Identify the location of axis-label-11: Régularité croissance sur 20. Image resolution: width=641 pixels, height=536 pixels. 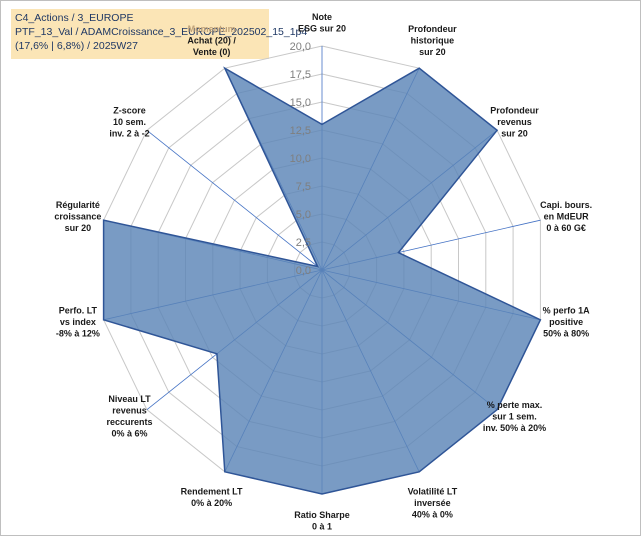
(77, 216).